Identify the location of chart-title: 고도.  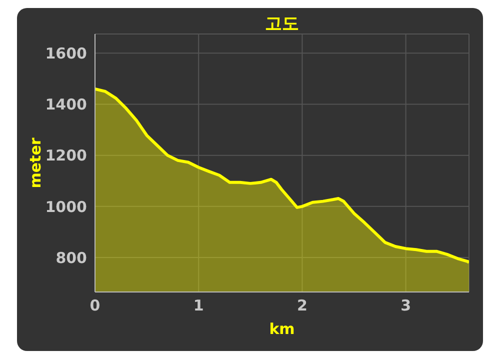
(282, 24).